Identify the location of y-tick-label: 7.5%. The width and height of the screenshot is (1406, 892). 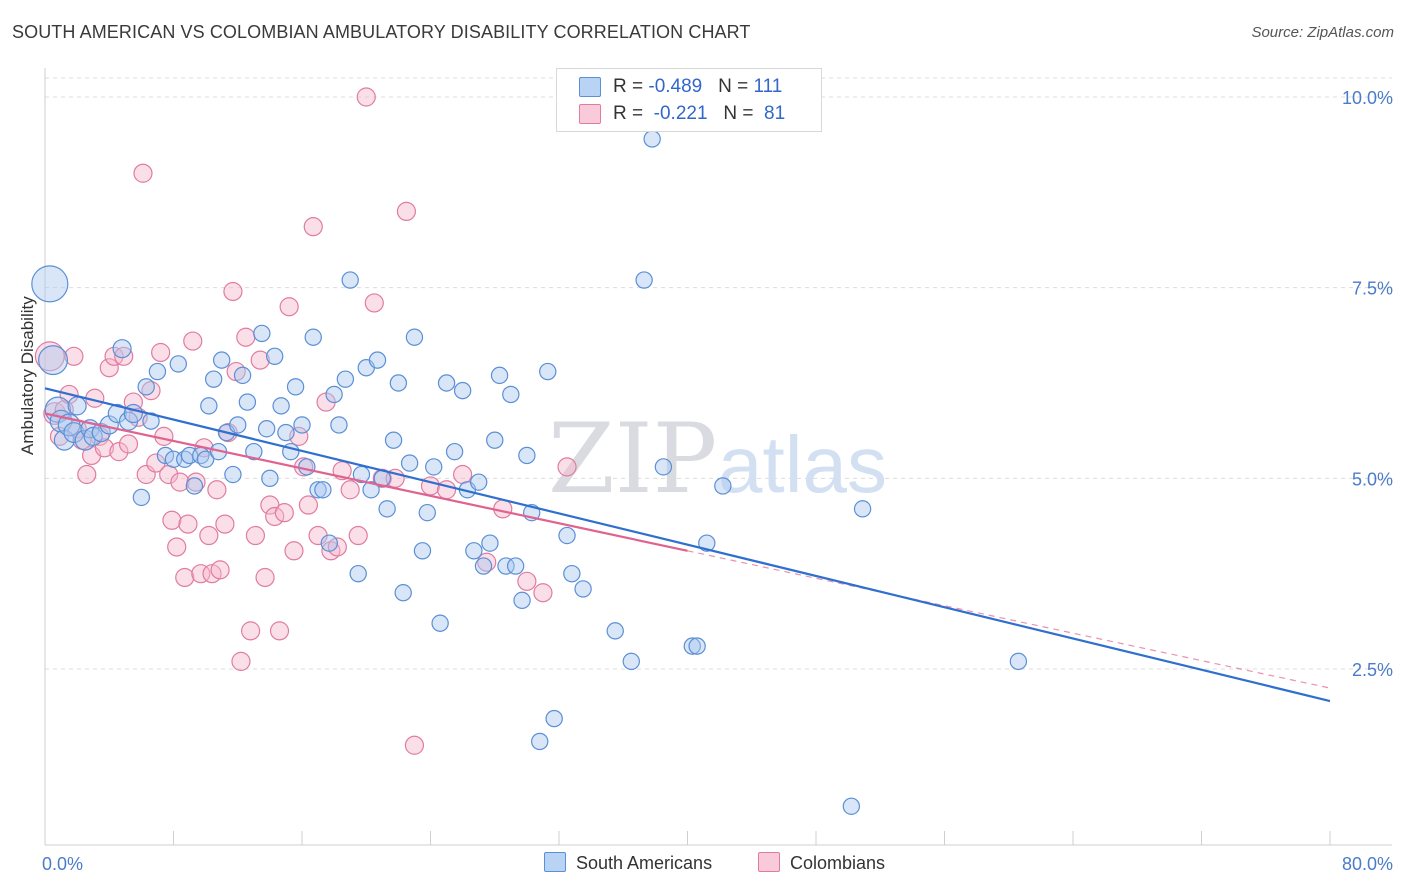
(1372, 289).